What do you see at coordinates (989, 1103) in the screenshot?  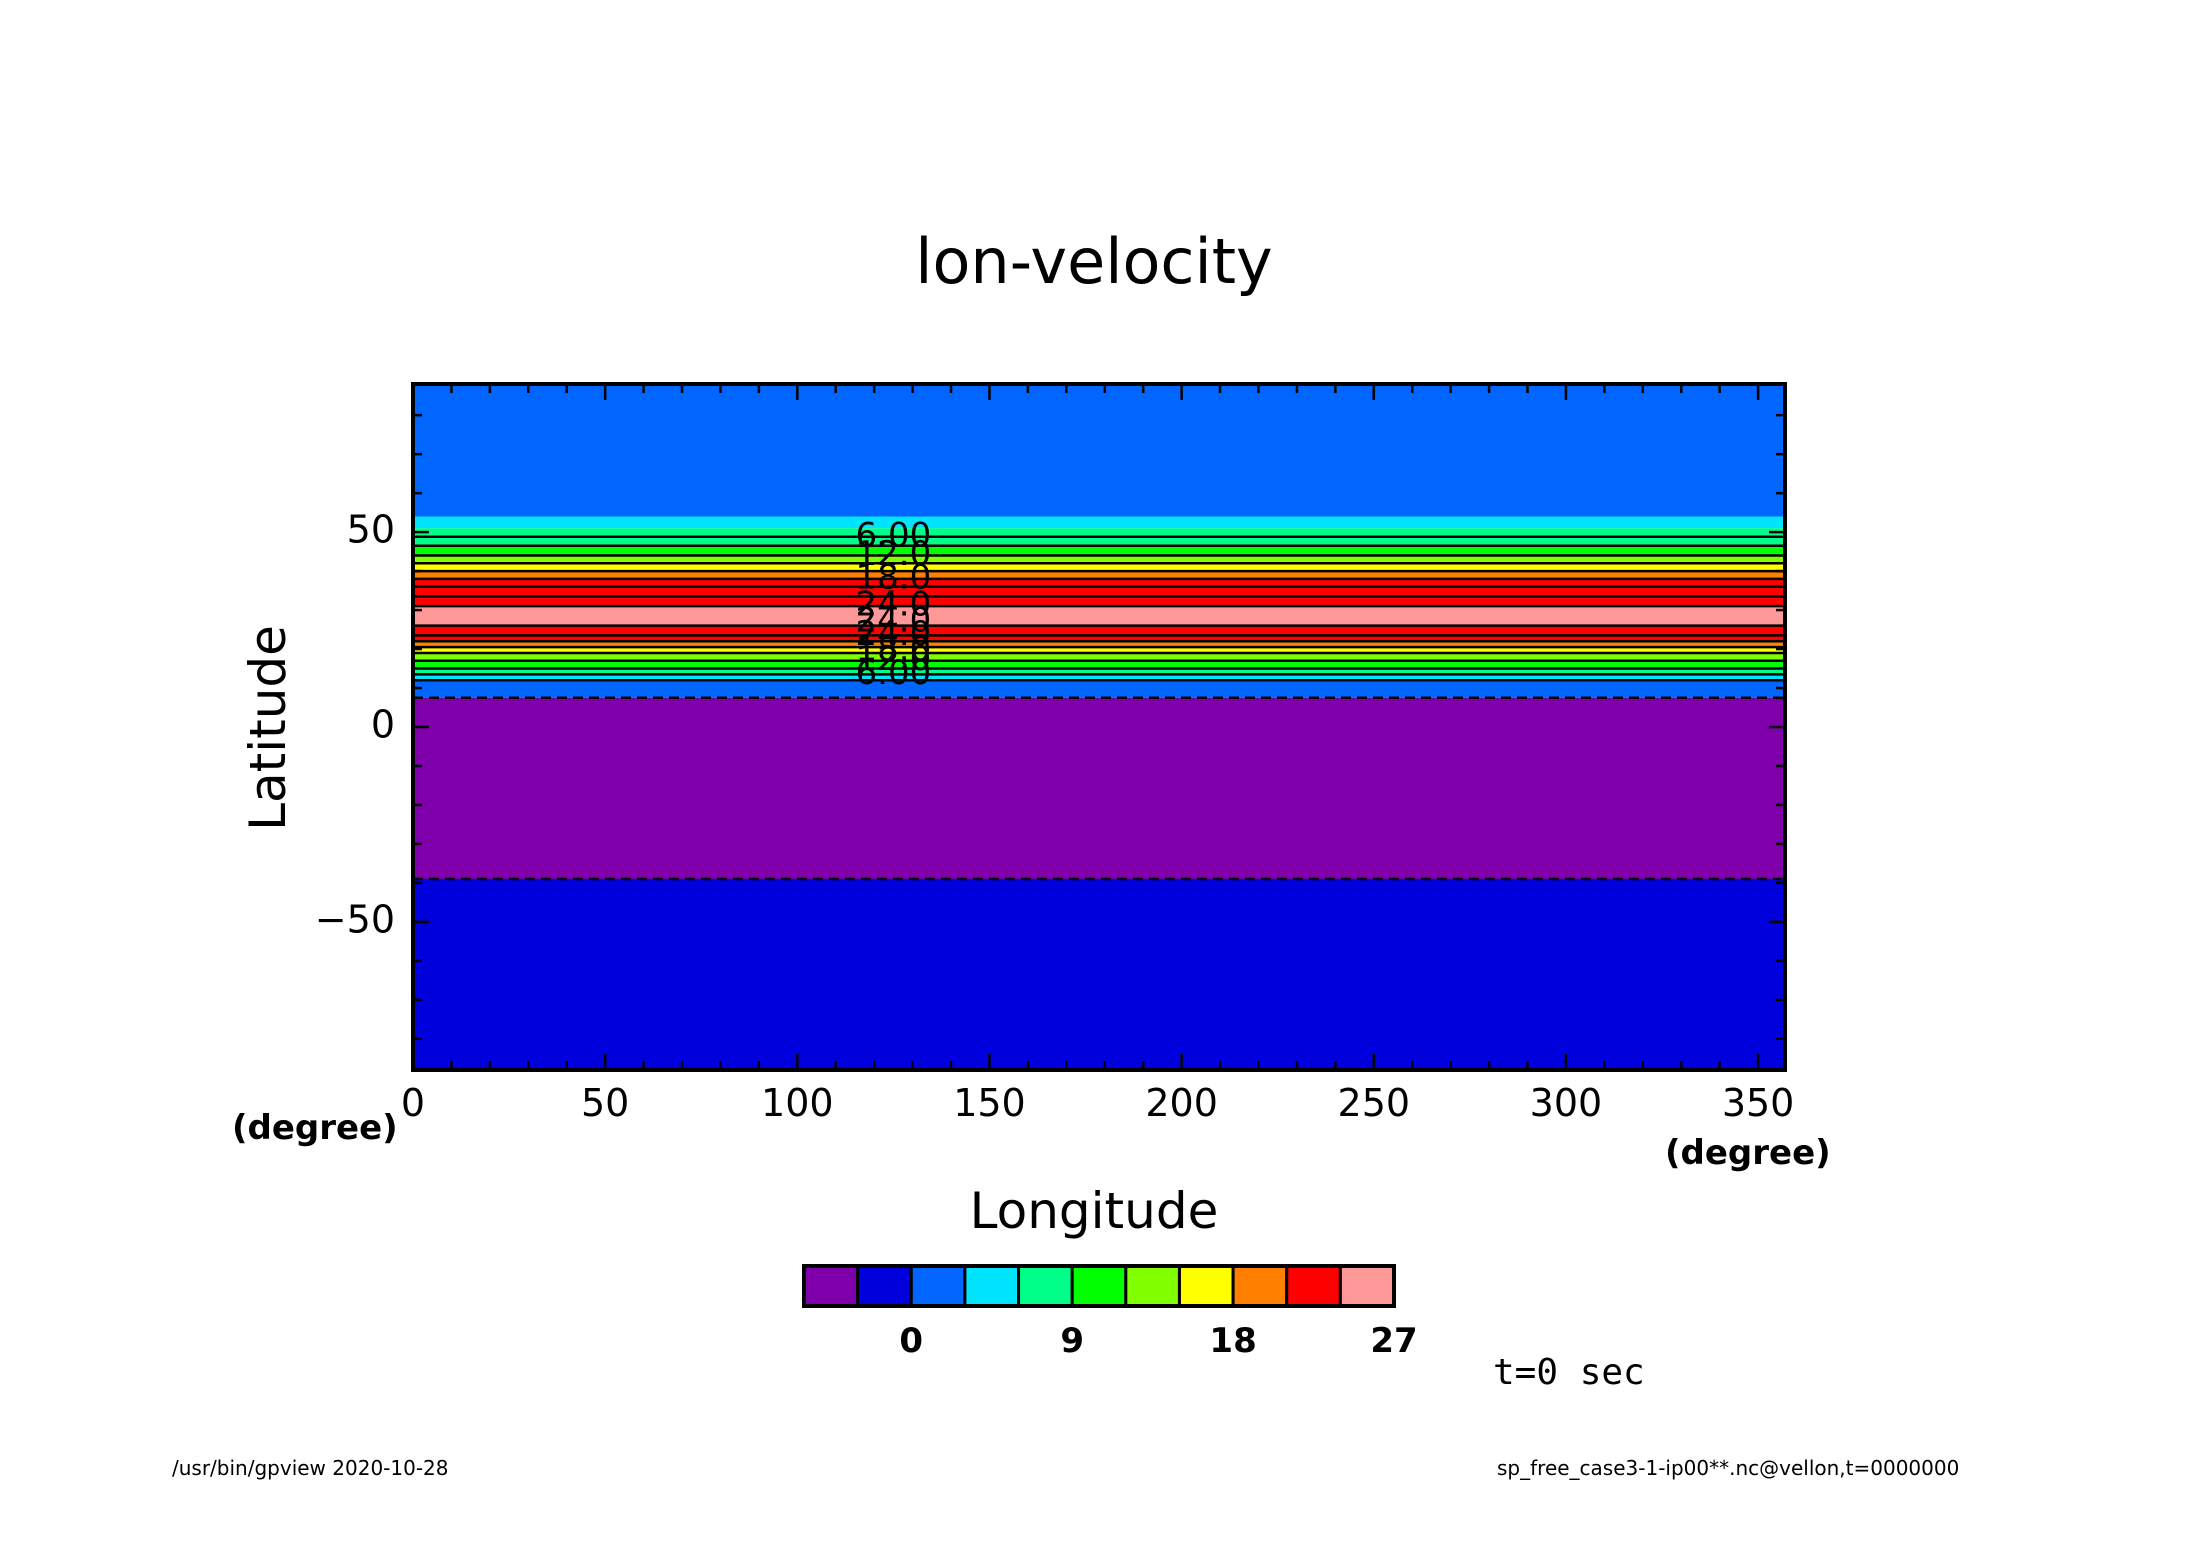 I see `x-tick-label-150: 150` at bounding box center [989, 1103].